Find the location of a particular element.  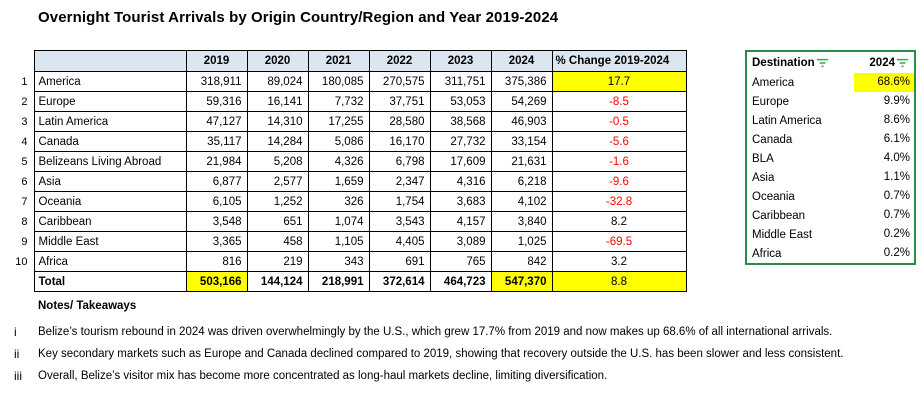

value-cell: 17,255 is located at coordinates (338, 121).